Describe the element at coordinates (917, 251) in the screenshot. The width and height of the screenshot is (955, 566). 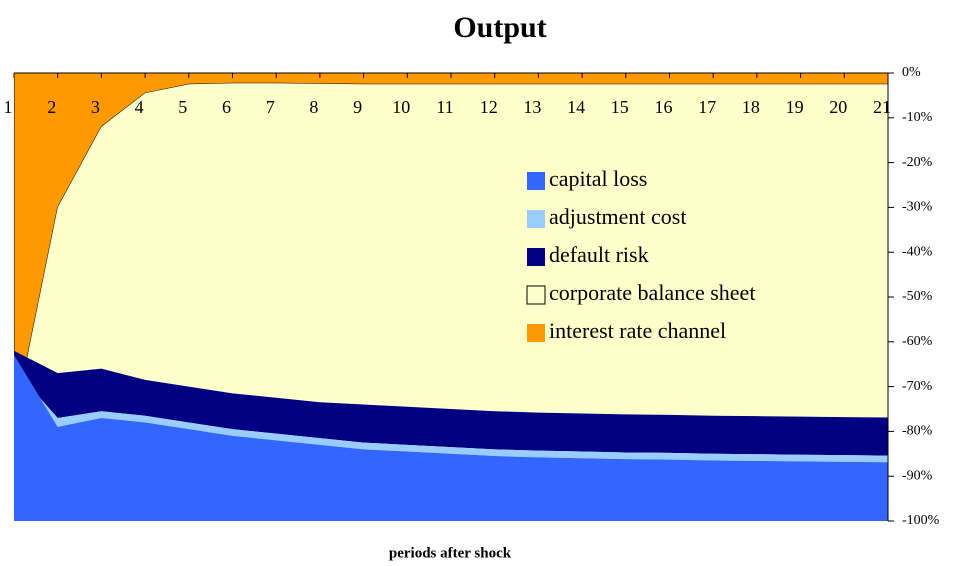
I see `y-tick-label: -40%` at that location.